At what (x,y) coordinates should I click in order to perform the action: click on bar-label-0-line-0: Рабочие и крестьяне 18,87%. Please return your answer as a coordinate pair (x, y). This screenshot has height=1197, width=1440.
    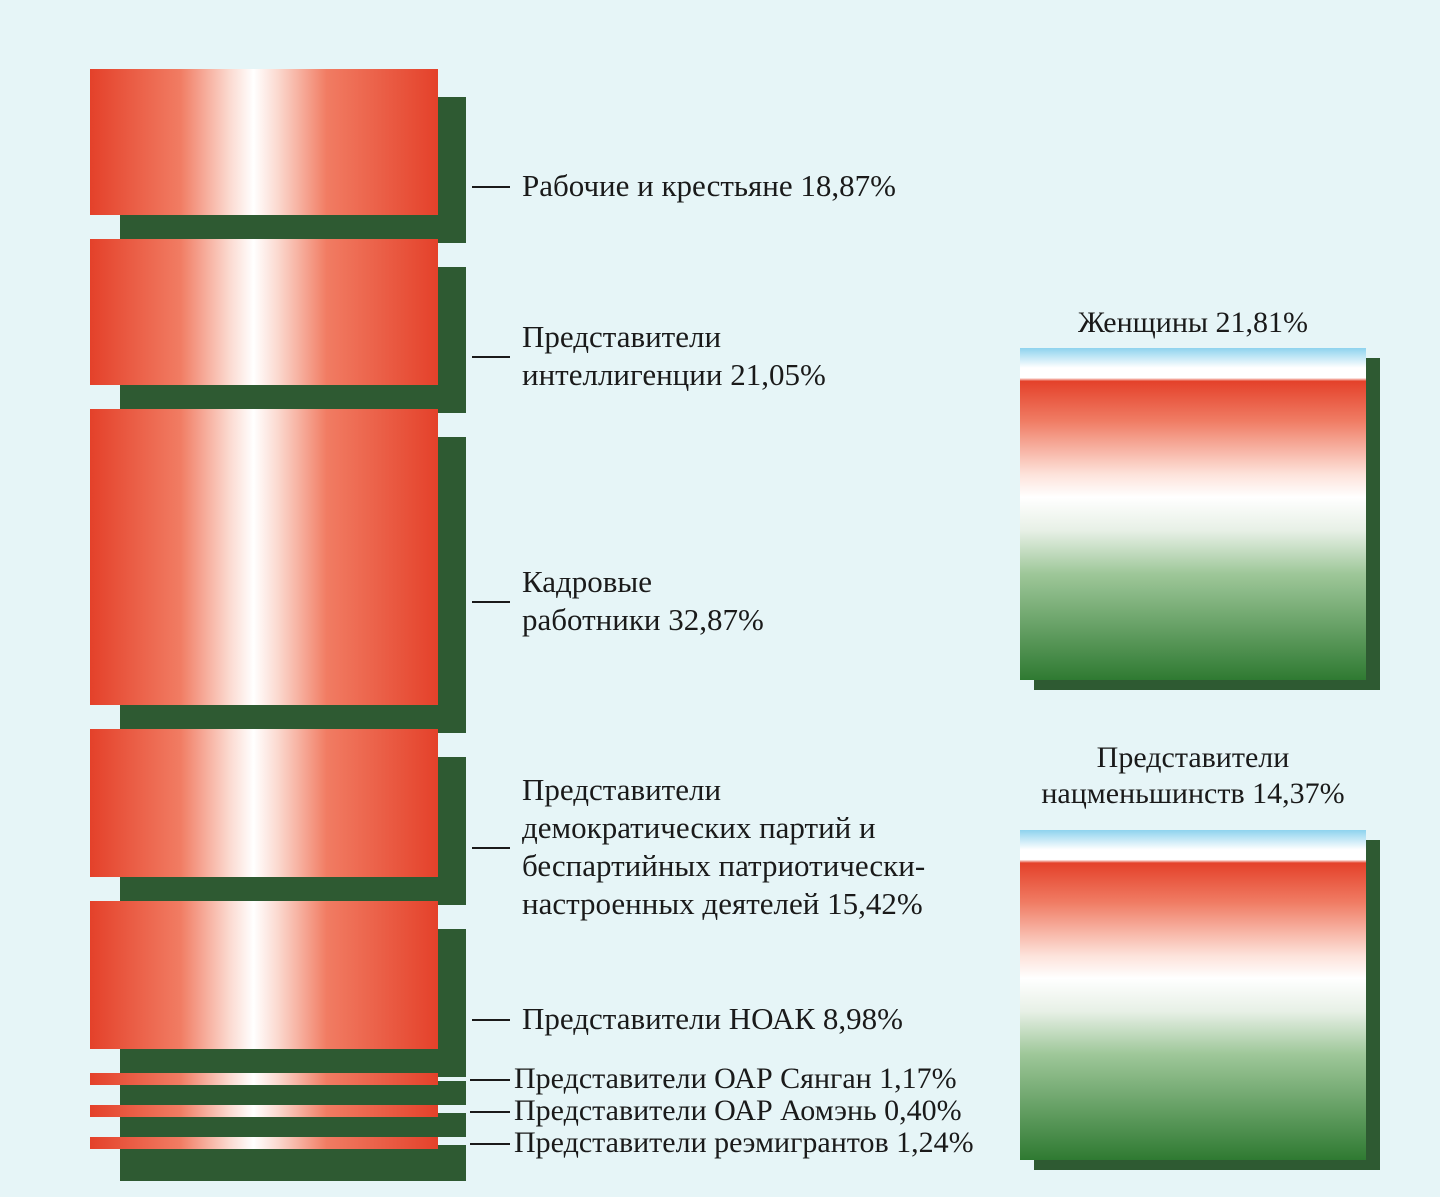
    Looking at the image, I should click on (709, 185).